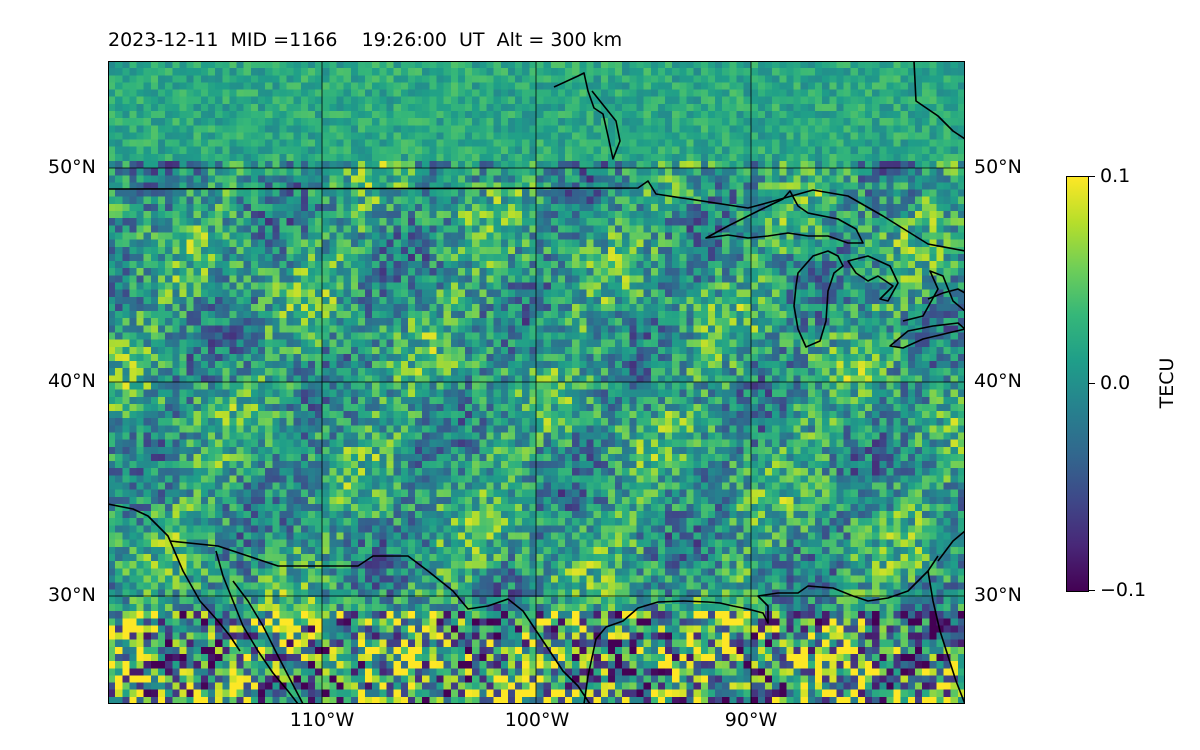 The height and width of the screenshot is (750, 1200). What do you see at coordinates (72, 381) in the screenshot?
I see `lat-label-40n-left: 40°N` at bounding box center [72, 381].